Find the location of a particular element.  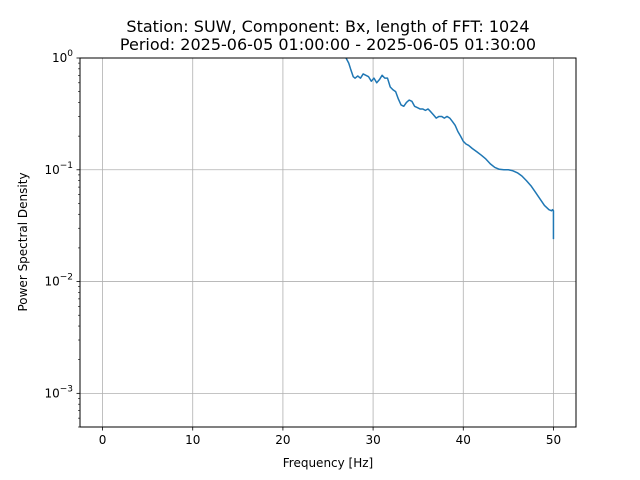

y-tick-label: 10⁻¹ is located at coordinates (58, 169).